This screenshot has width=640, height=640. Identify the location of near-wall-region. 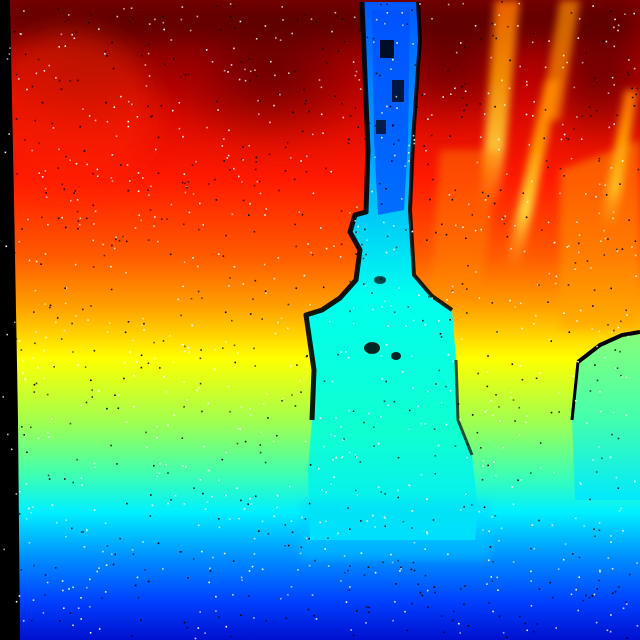
(77, 110).